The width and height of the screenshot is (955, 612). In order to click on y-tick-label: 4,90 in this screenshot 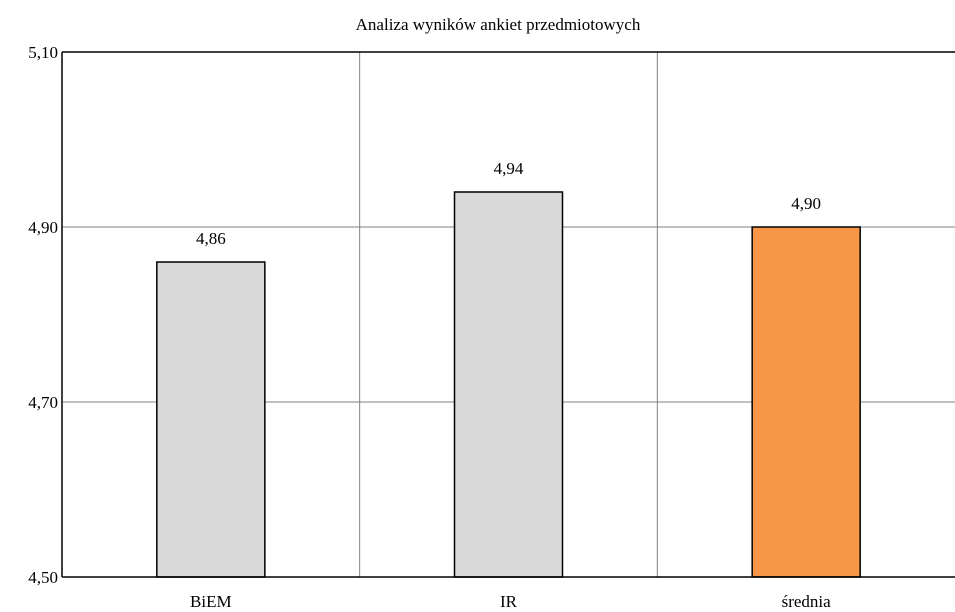, I will do `click(43, 227)`.